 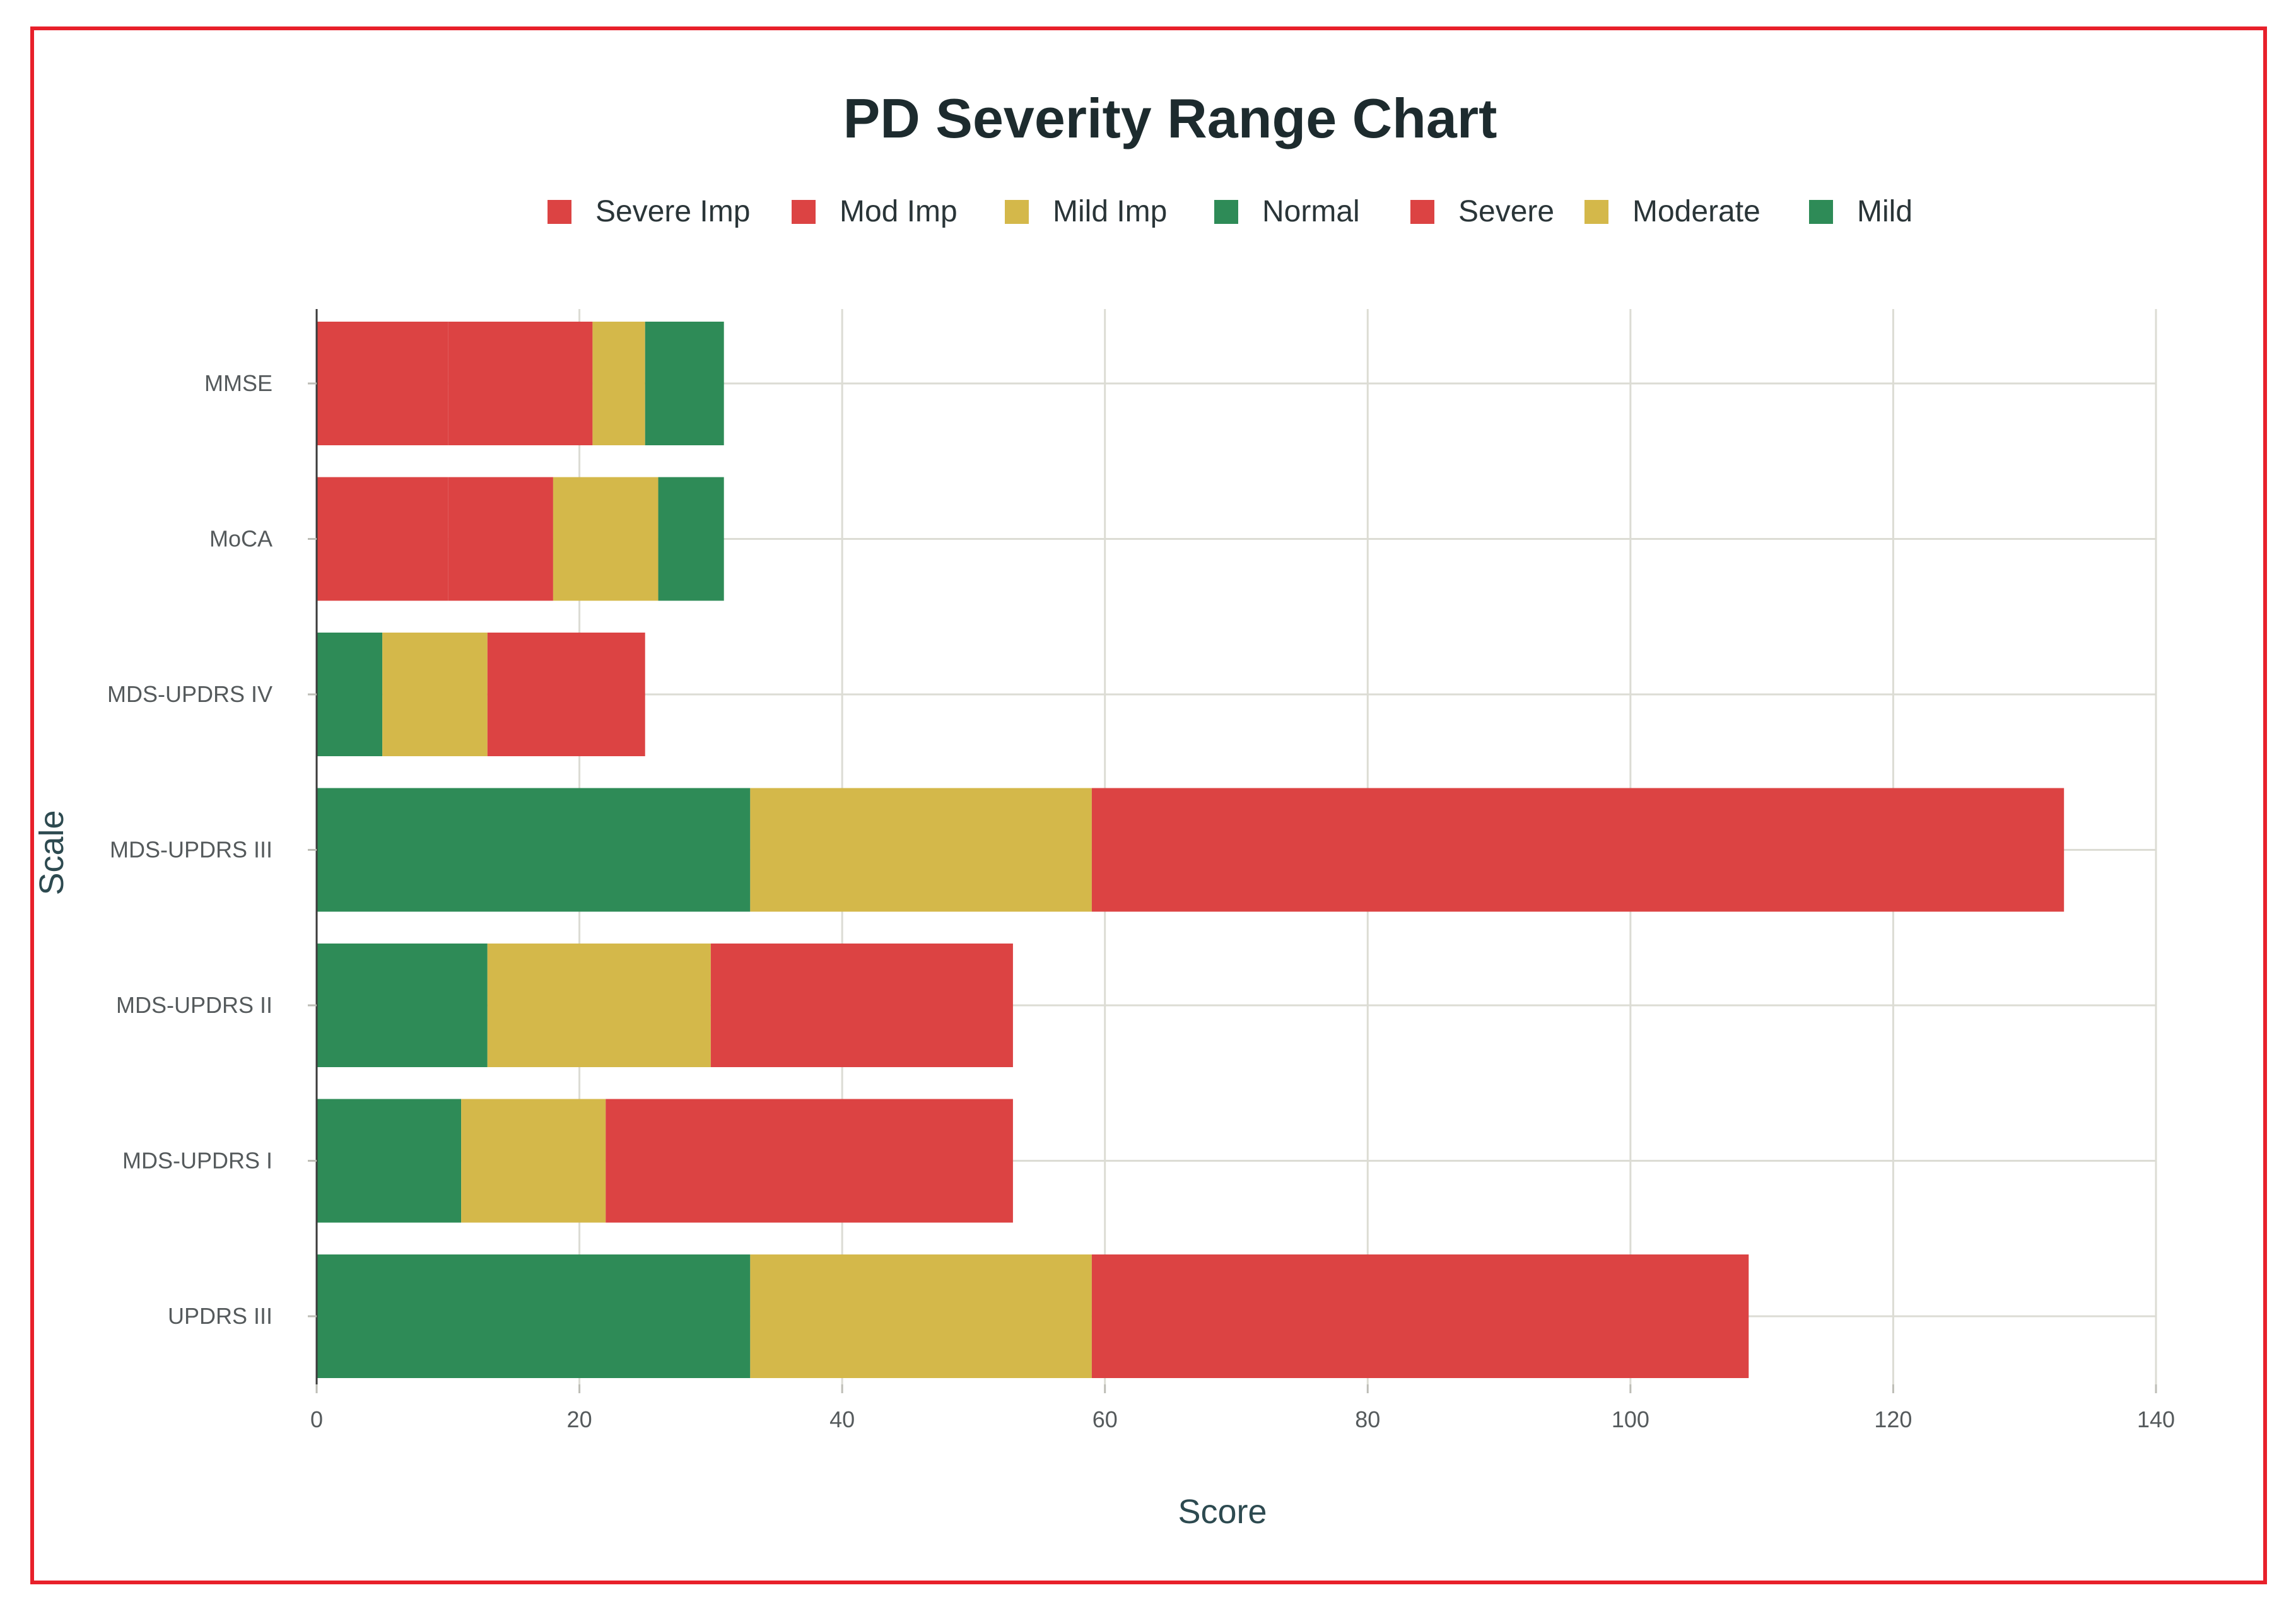 I want to click on y-tick-label: MDS-UPDRS II, so click(x=194, y=1005).